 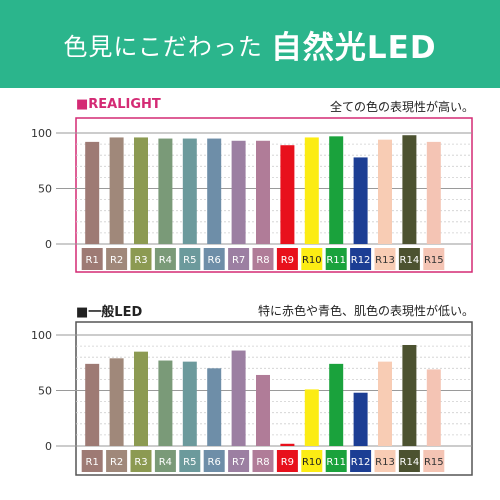 What do you see at coordinates (287, 444) in the screenshot?
I see `general-led-bar-r9` at bounding box center [287, 444].